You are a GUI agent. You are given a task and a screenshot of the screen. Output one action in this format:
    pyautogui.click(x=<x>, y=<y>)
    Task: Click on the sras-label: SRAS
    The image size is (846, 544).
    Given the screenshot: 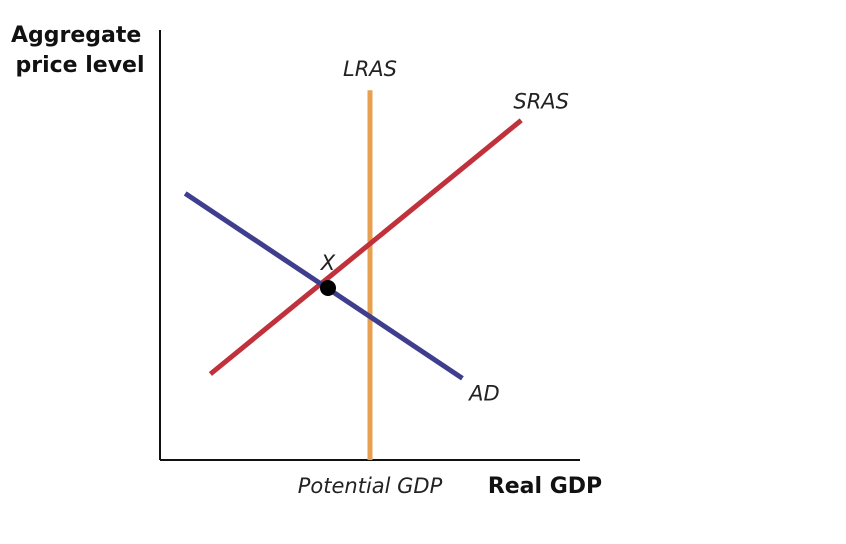 What is the action you would take?
    pyautogui.click(x=541, y=101)
    